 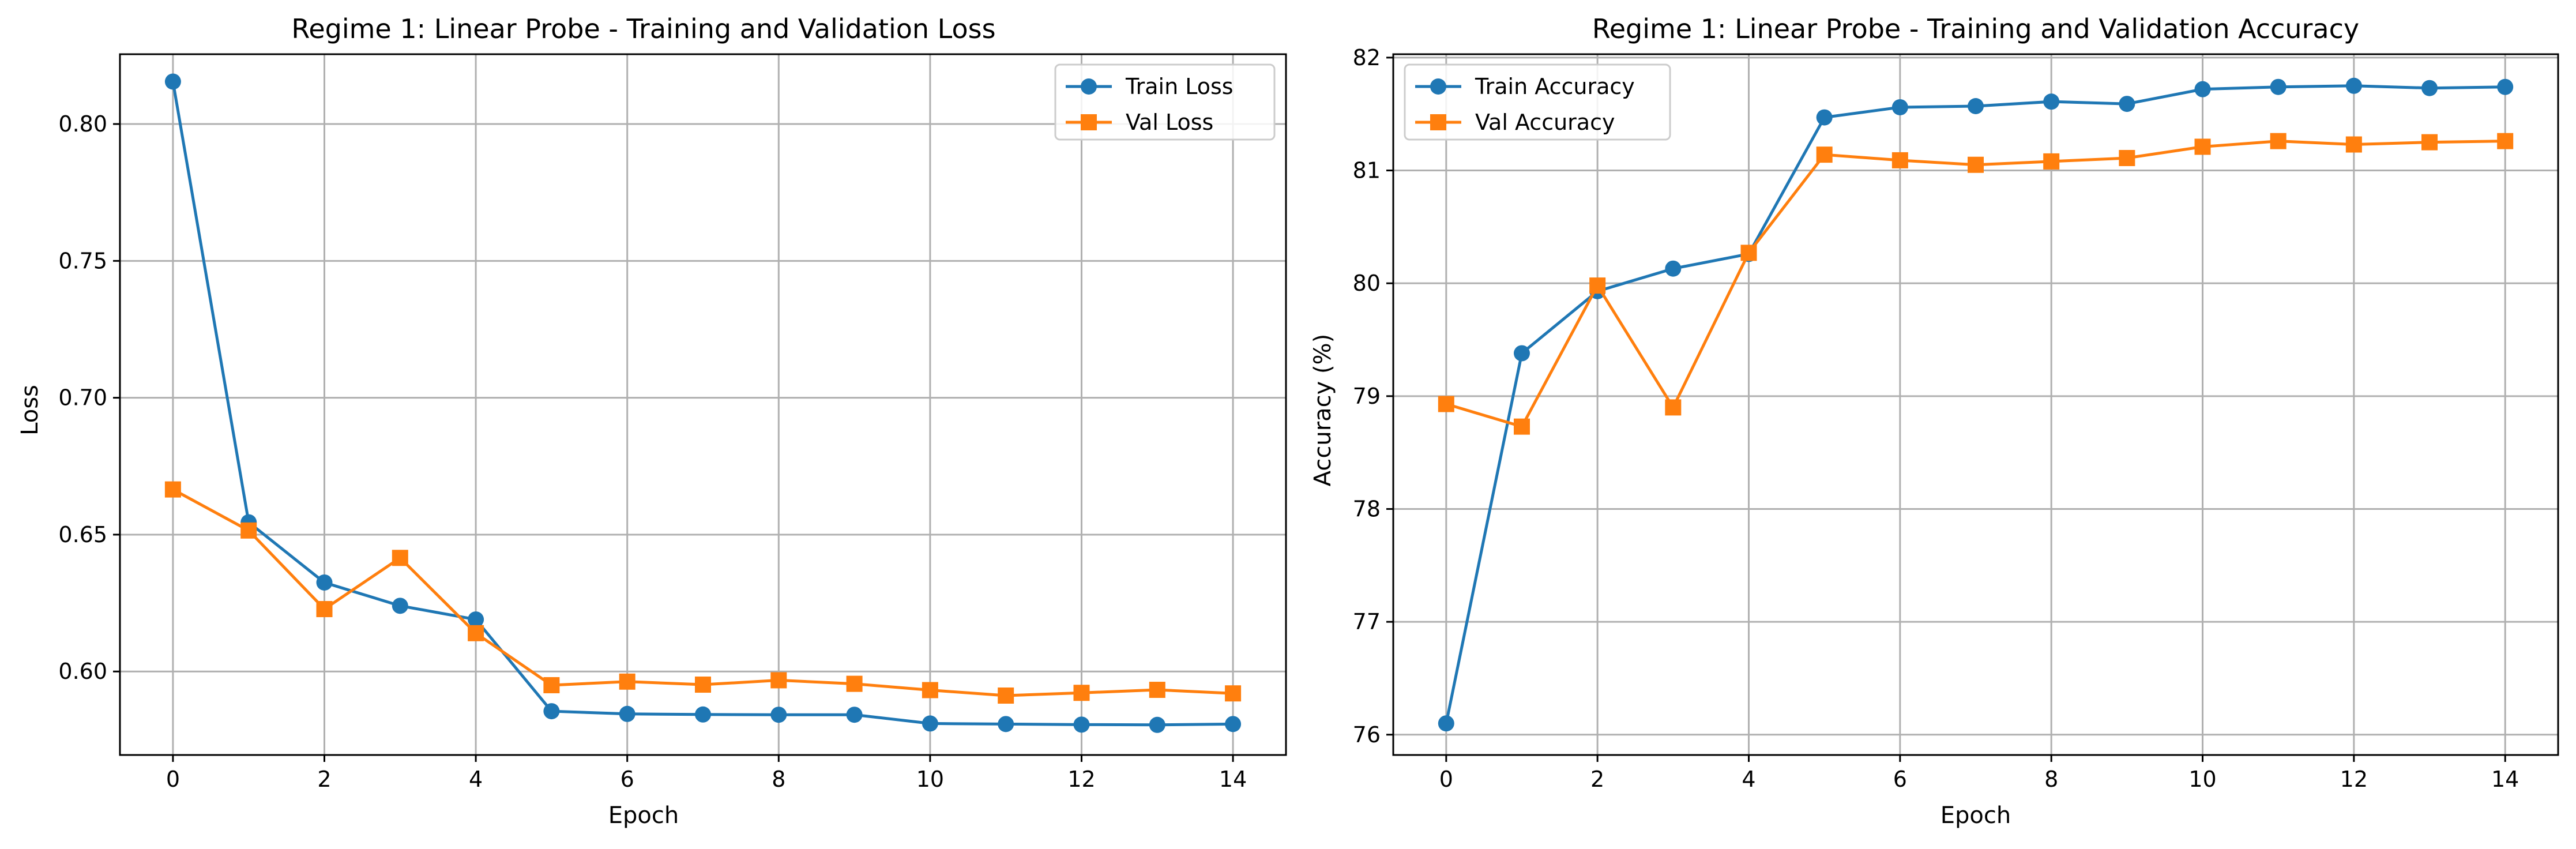 What do you see at coordinates (2505, 779) in the screenshot?
I see `accuracy-x-tick-label: 14` at bounding box center [2505, 779].